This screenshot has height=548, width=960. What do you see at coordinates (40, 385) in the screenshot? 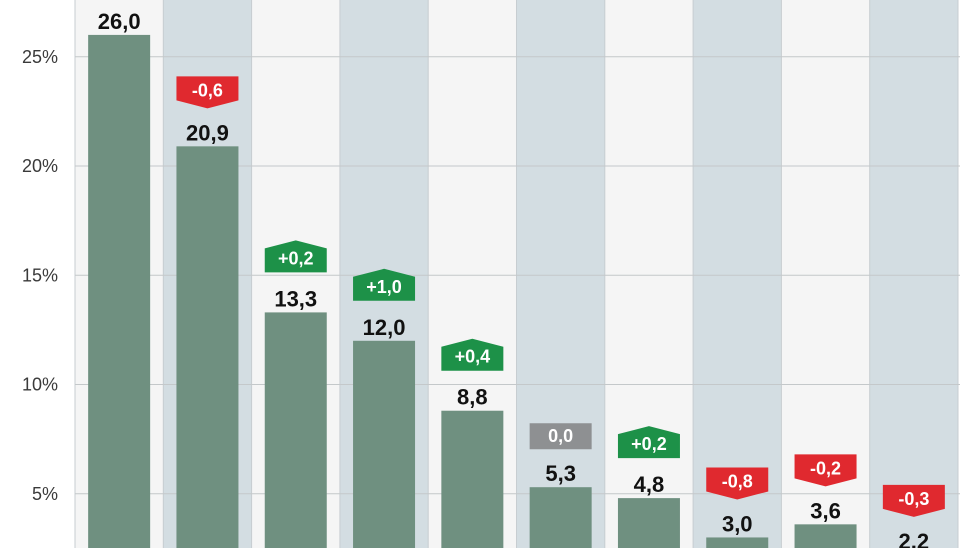
I see `y-tick-label: 10%` at bounding box center [40, 385].